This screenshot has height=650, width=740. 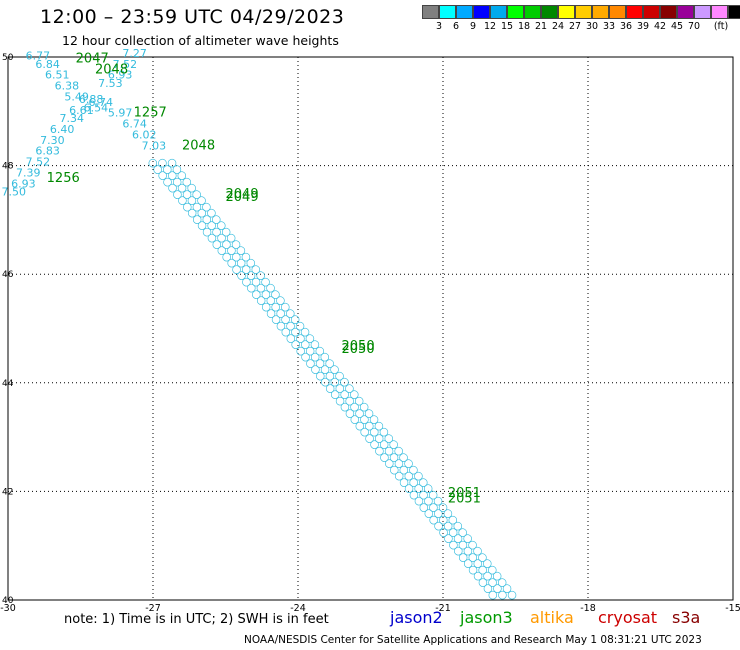 I want to click on legend-swatches, so click(x=581, y=12).